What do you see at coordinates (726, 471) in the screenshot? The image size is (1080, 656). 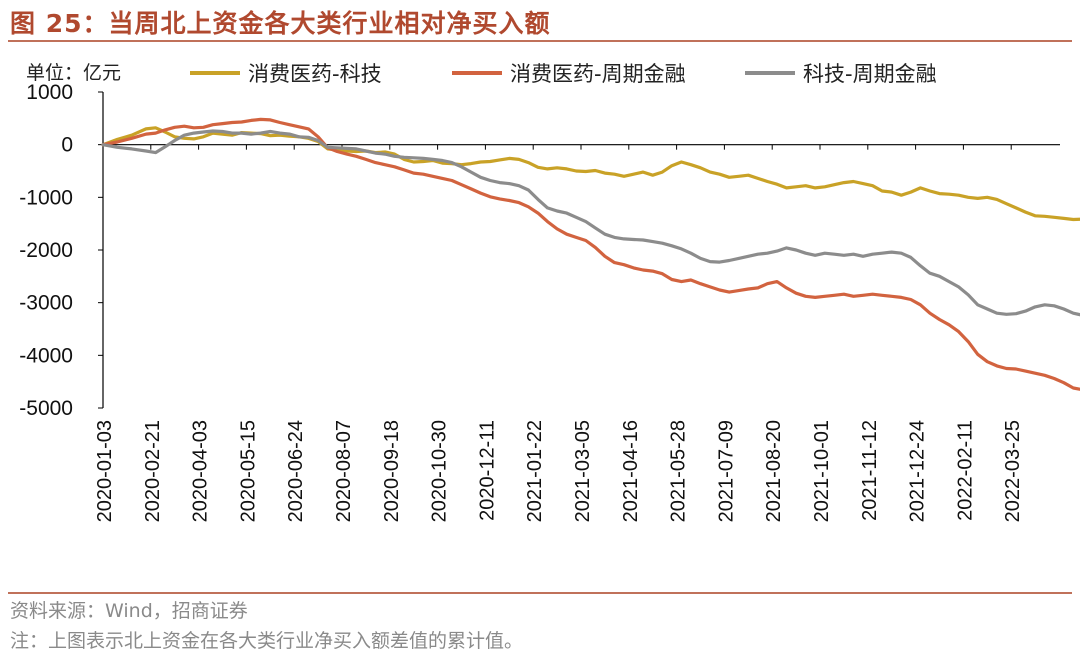 I see `x-tick-label: 2021-07-09` at bounding box center [726, 471].